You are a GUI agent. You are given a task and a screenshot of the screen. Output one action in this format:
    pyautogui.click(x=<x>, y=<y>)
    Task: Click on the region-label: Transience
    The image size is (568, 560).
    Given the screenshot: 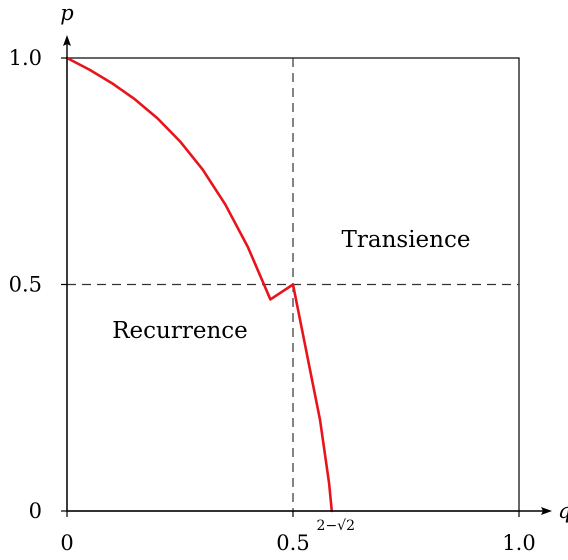 What is the action you would take?
    pyautogui.click(x=406, y=240)
    